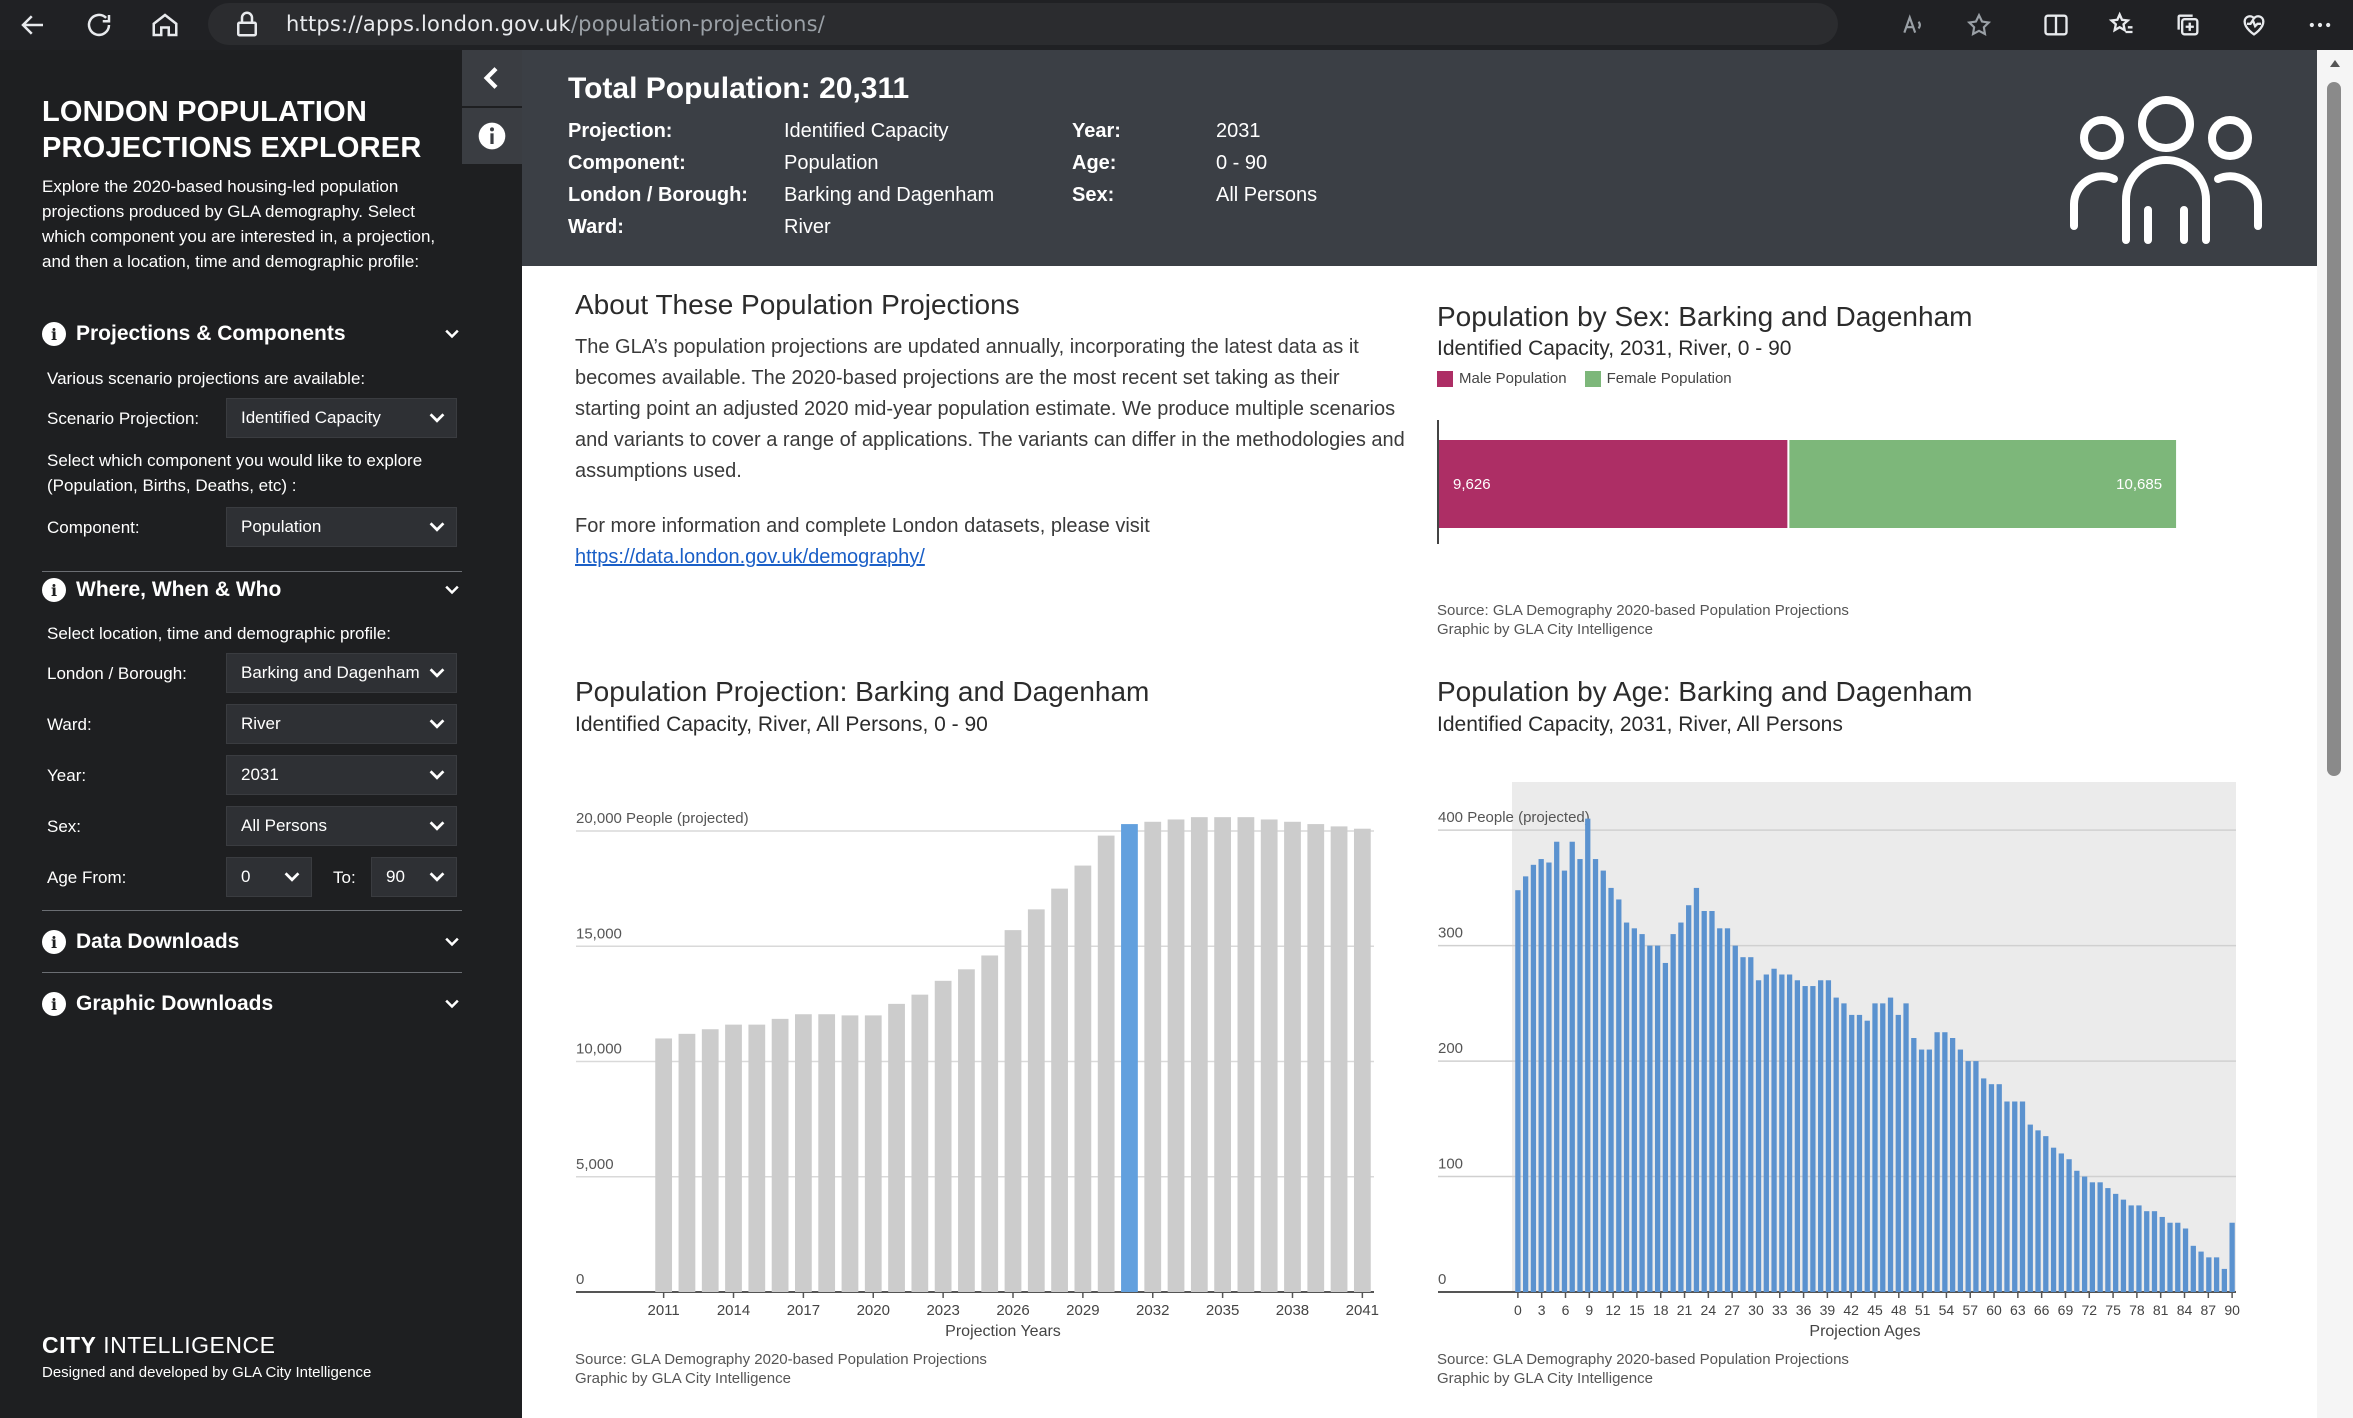  I want to click on male-bar-label: 9,626, so click(1472, 484).